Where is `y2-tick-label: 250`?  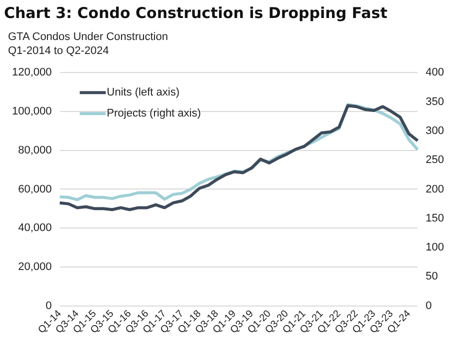
y2-tick-label: 250 is located at coordinates (435, 160).